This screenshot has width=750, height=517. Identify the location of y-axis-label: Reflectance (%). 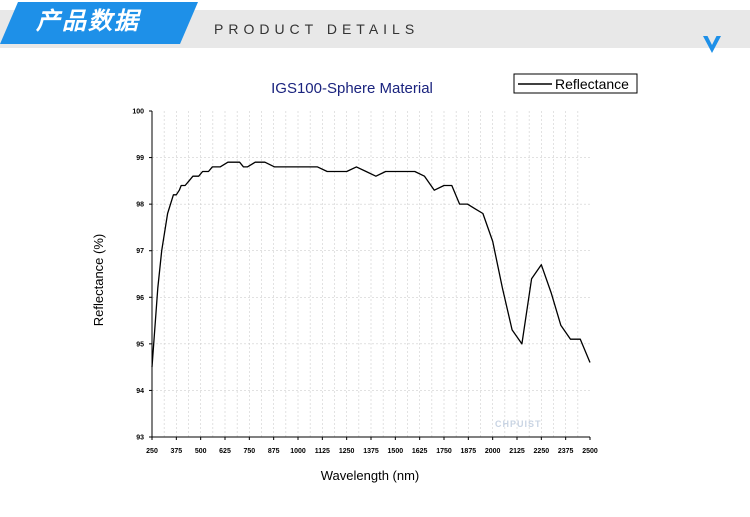
(98, 280).